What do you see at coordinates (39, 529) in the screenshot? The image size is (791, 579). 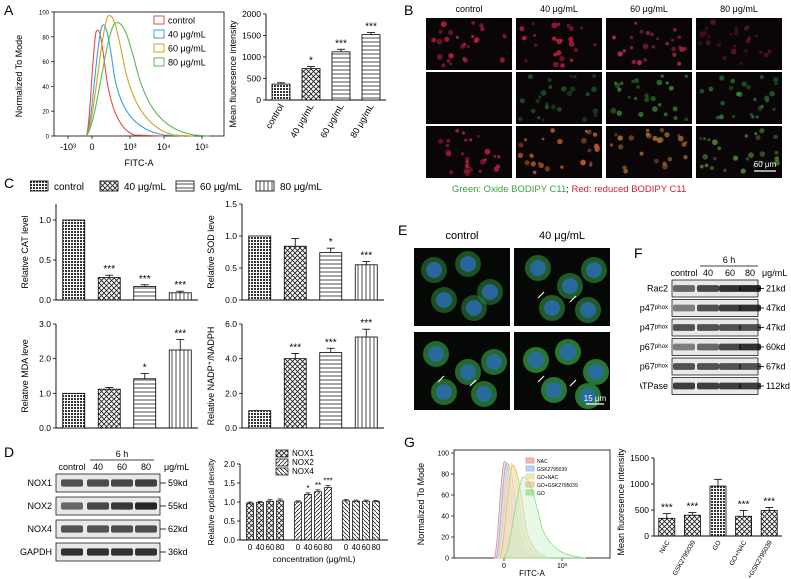 I see `band-name: NOX4` at bounding box center [39, 529].